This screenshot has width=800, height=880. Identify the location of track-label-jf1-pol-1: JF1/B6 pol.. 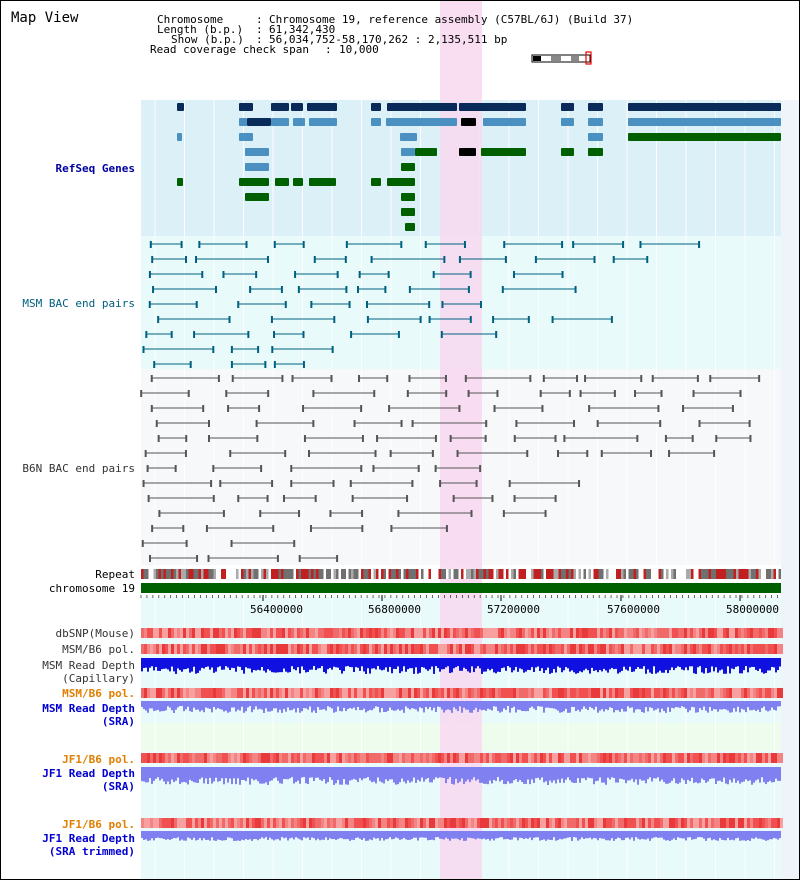
(98, 759).